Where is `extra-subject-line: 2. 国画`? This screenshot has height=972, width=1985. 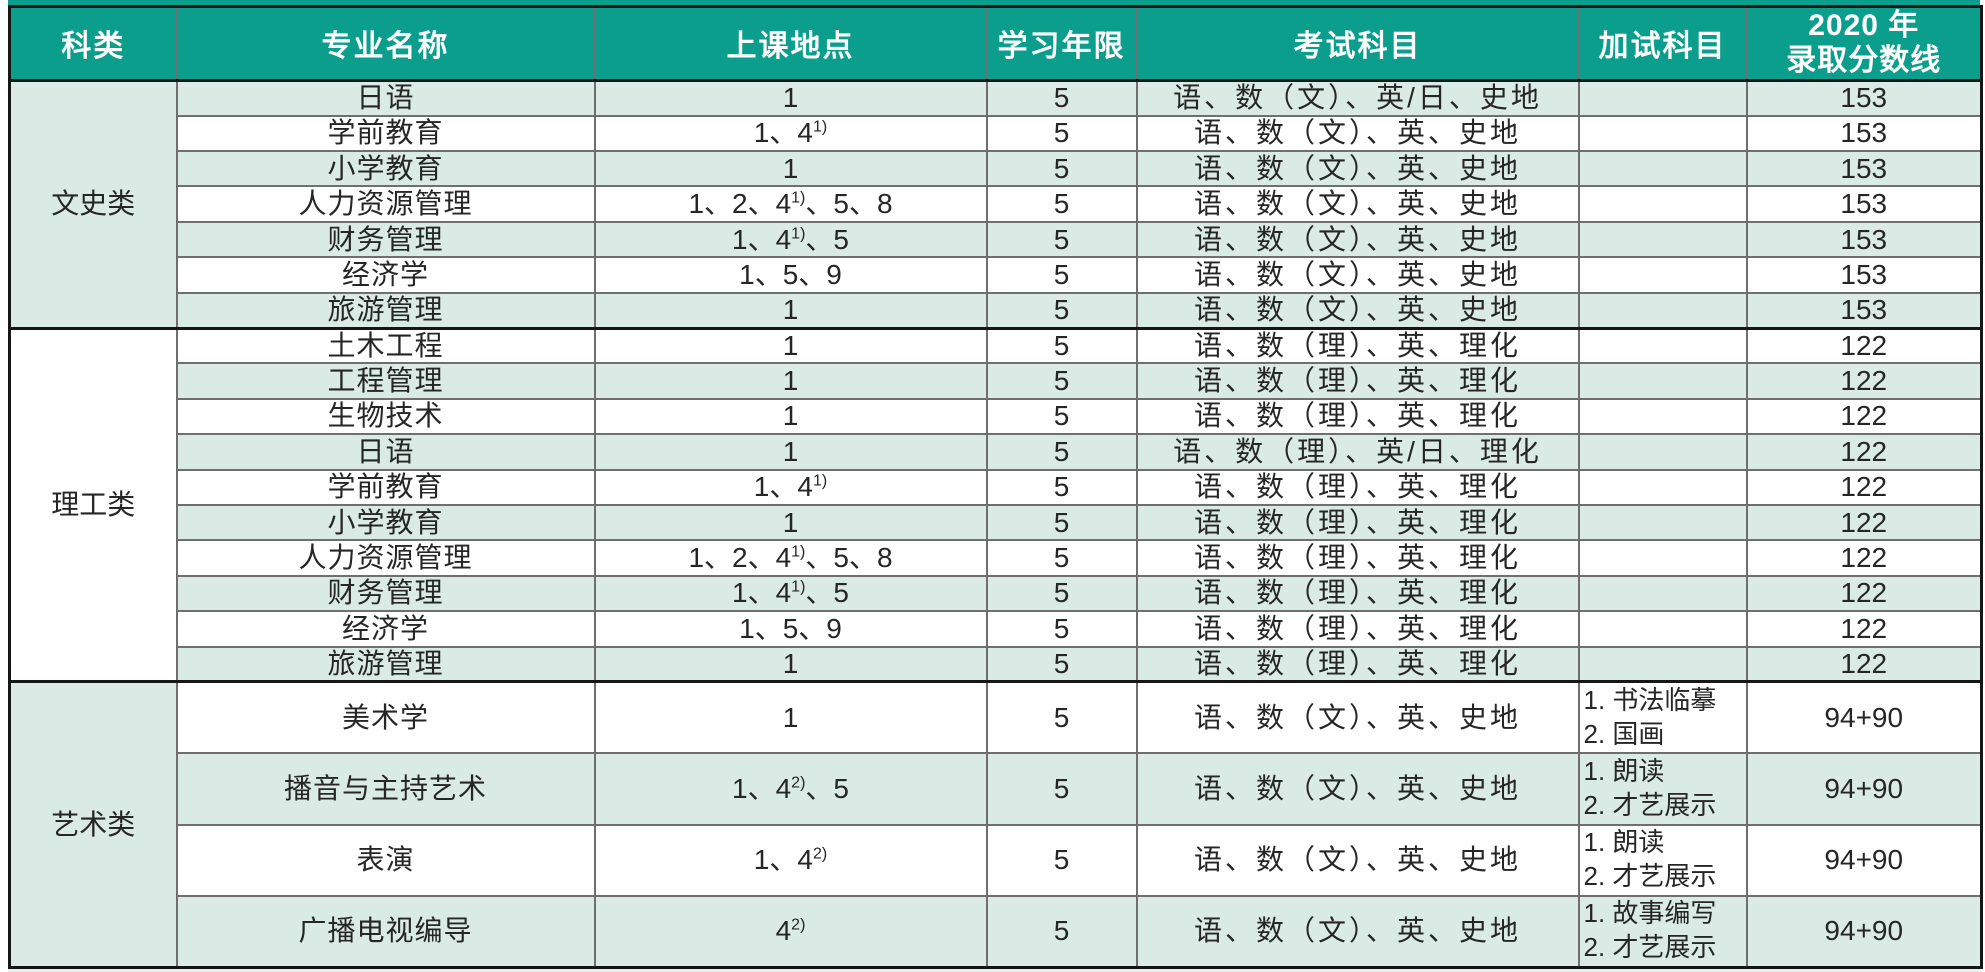
extra-subject-line: 2. 国画 is located at coordinates (1624, 733).